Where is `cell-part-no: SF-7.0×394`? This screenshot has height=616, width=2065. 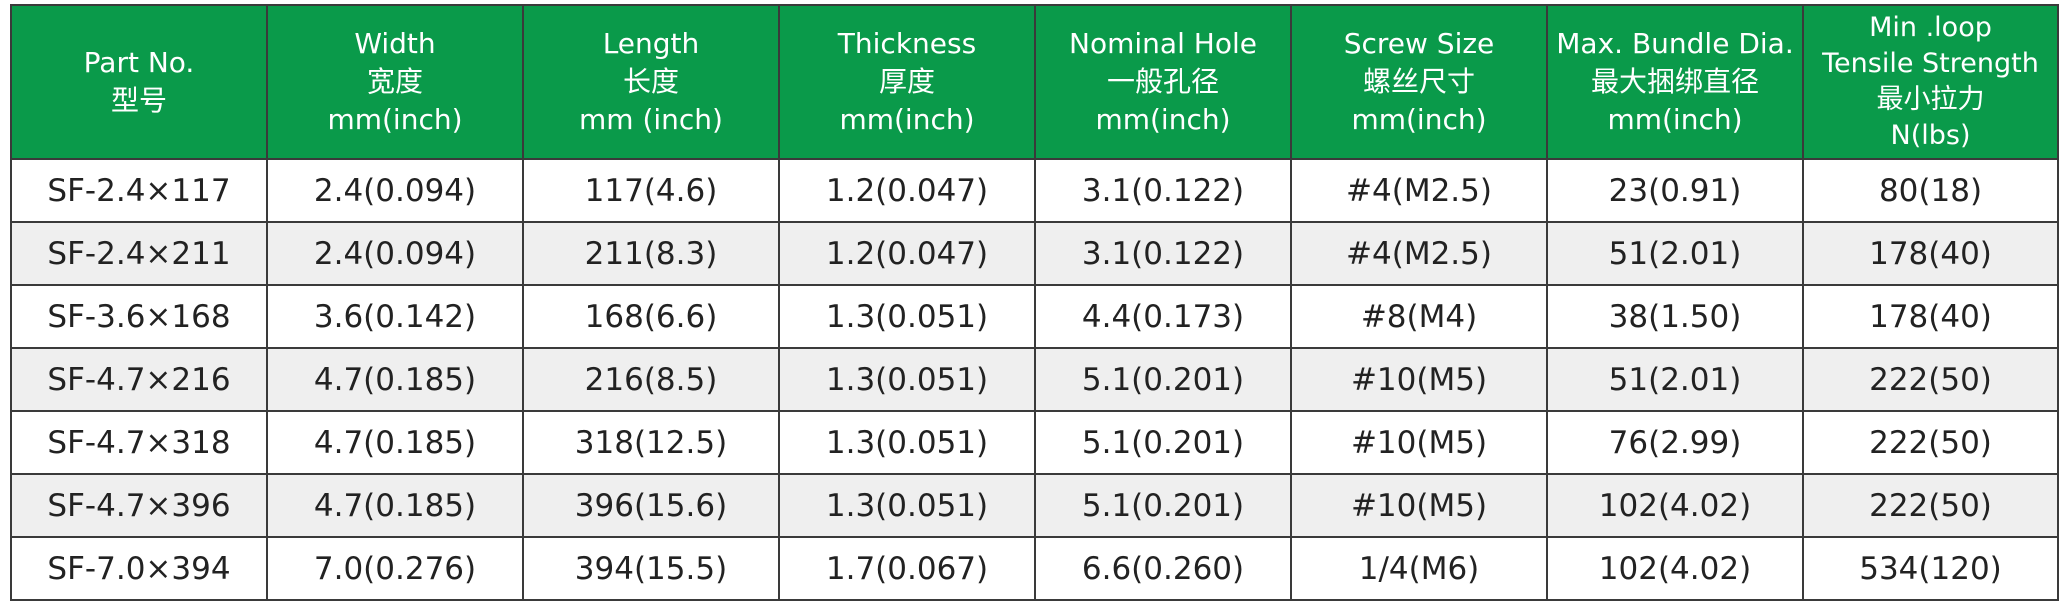 cell-part-no: SF-7.0×394 is located at coordinates (139, 568).